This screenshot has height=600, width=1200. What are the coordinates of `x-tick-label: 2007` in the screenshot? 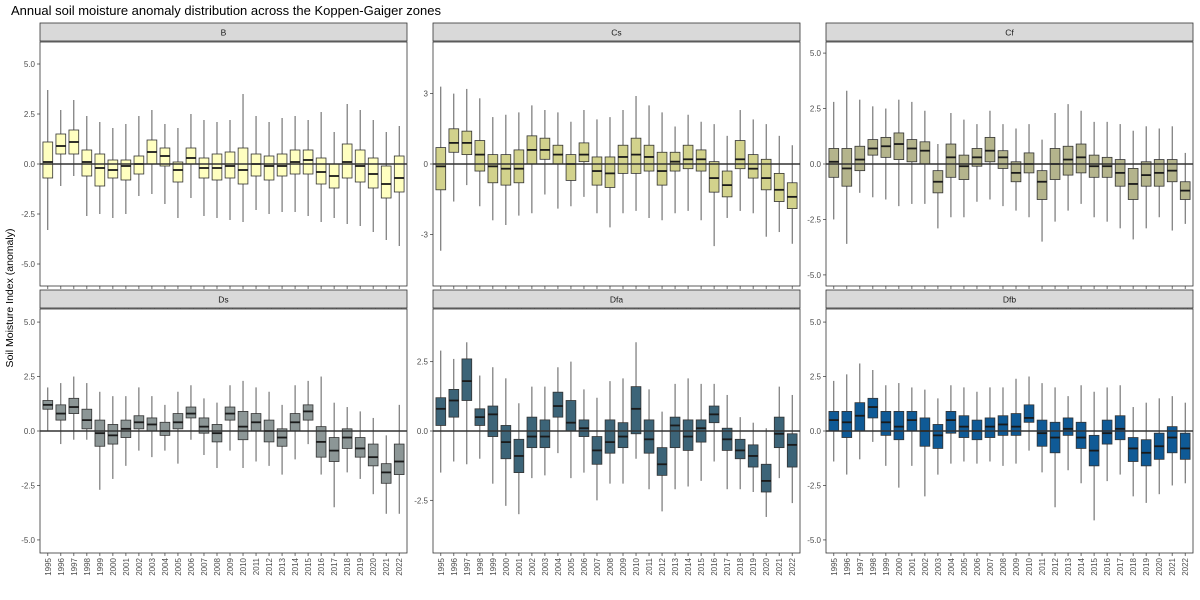 It's located at (990, 566).